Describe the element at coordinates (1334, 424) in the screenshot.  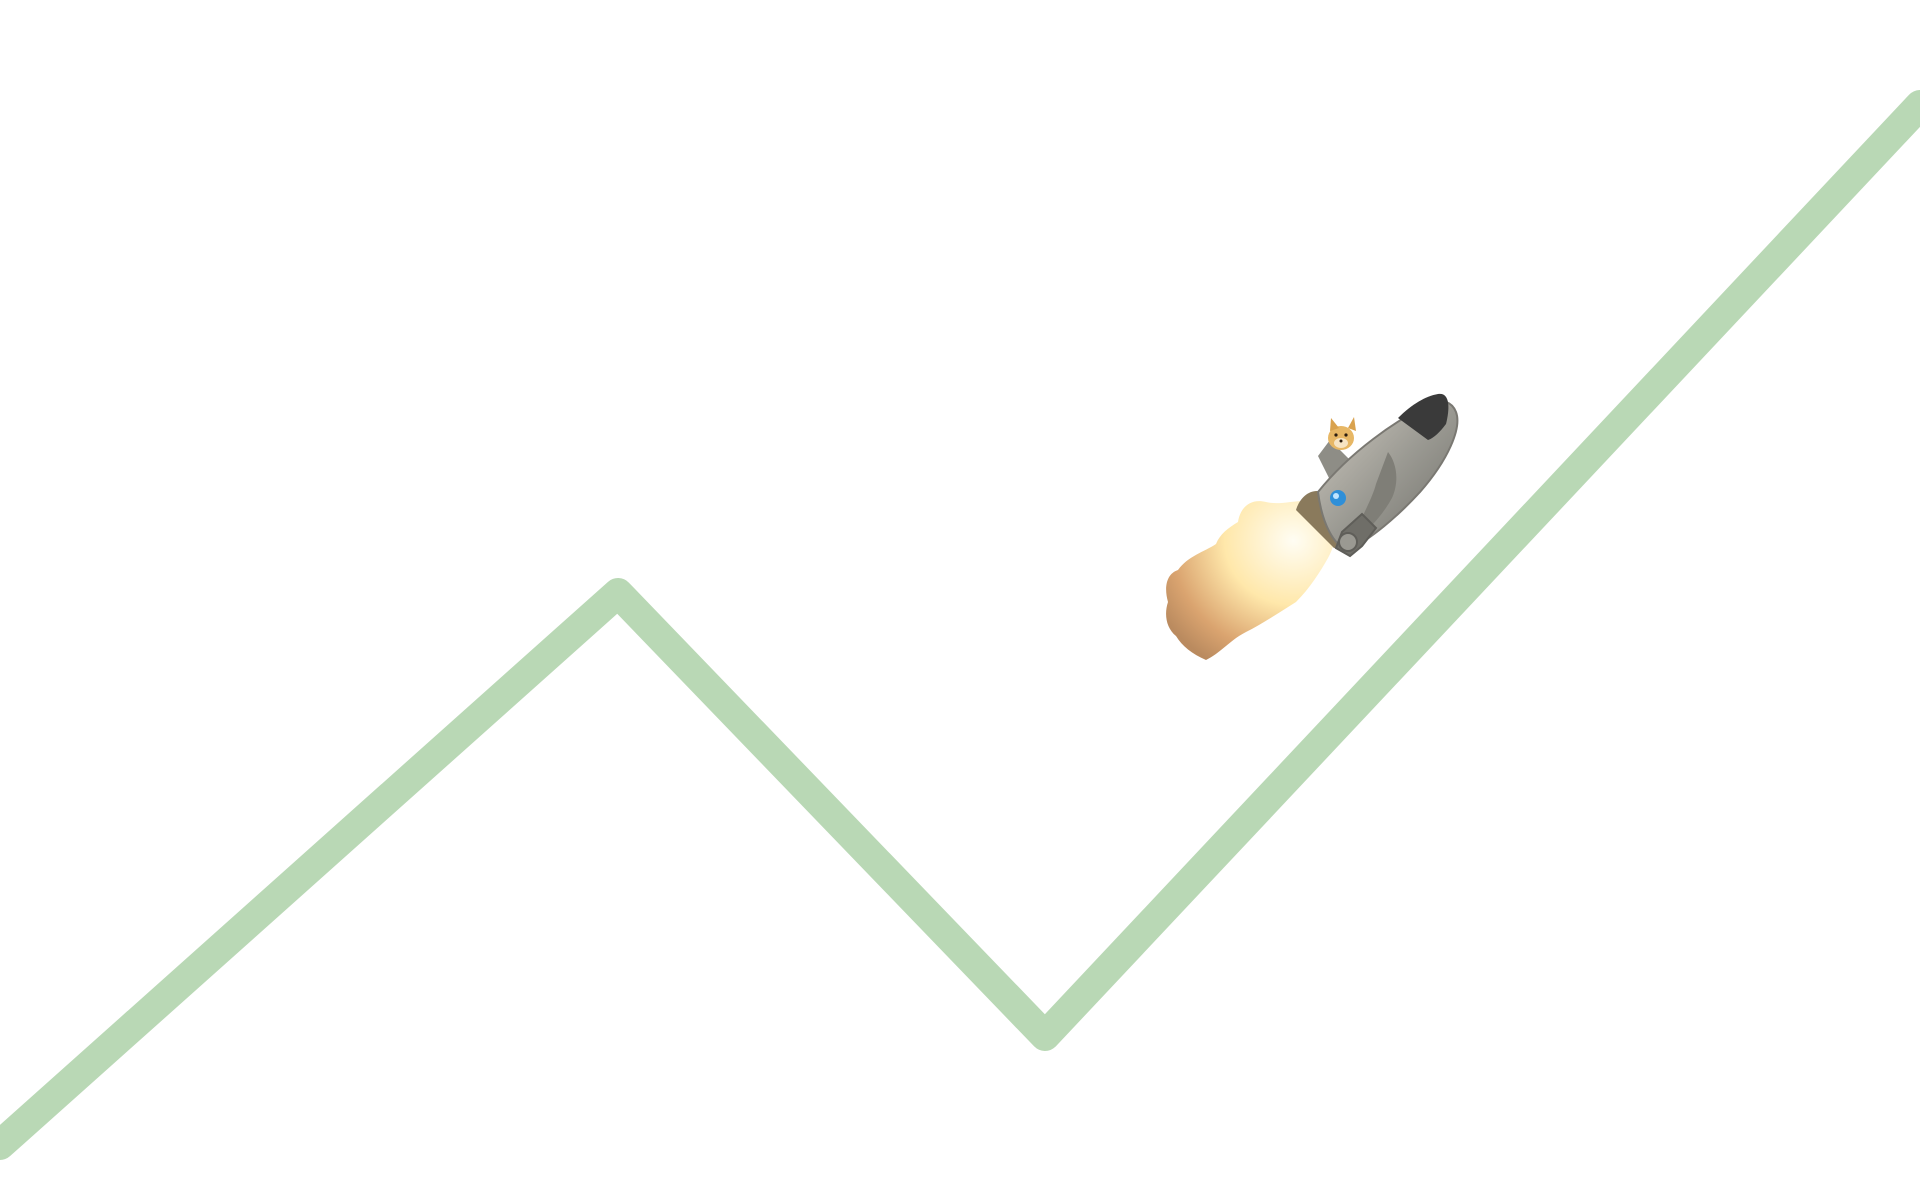
I see `shiba-ear-left` at that location.